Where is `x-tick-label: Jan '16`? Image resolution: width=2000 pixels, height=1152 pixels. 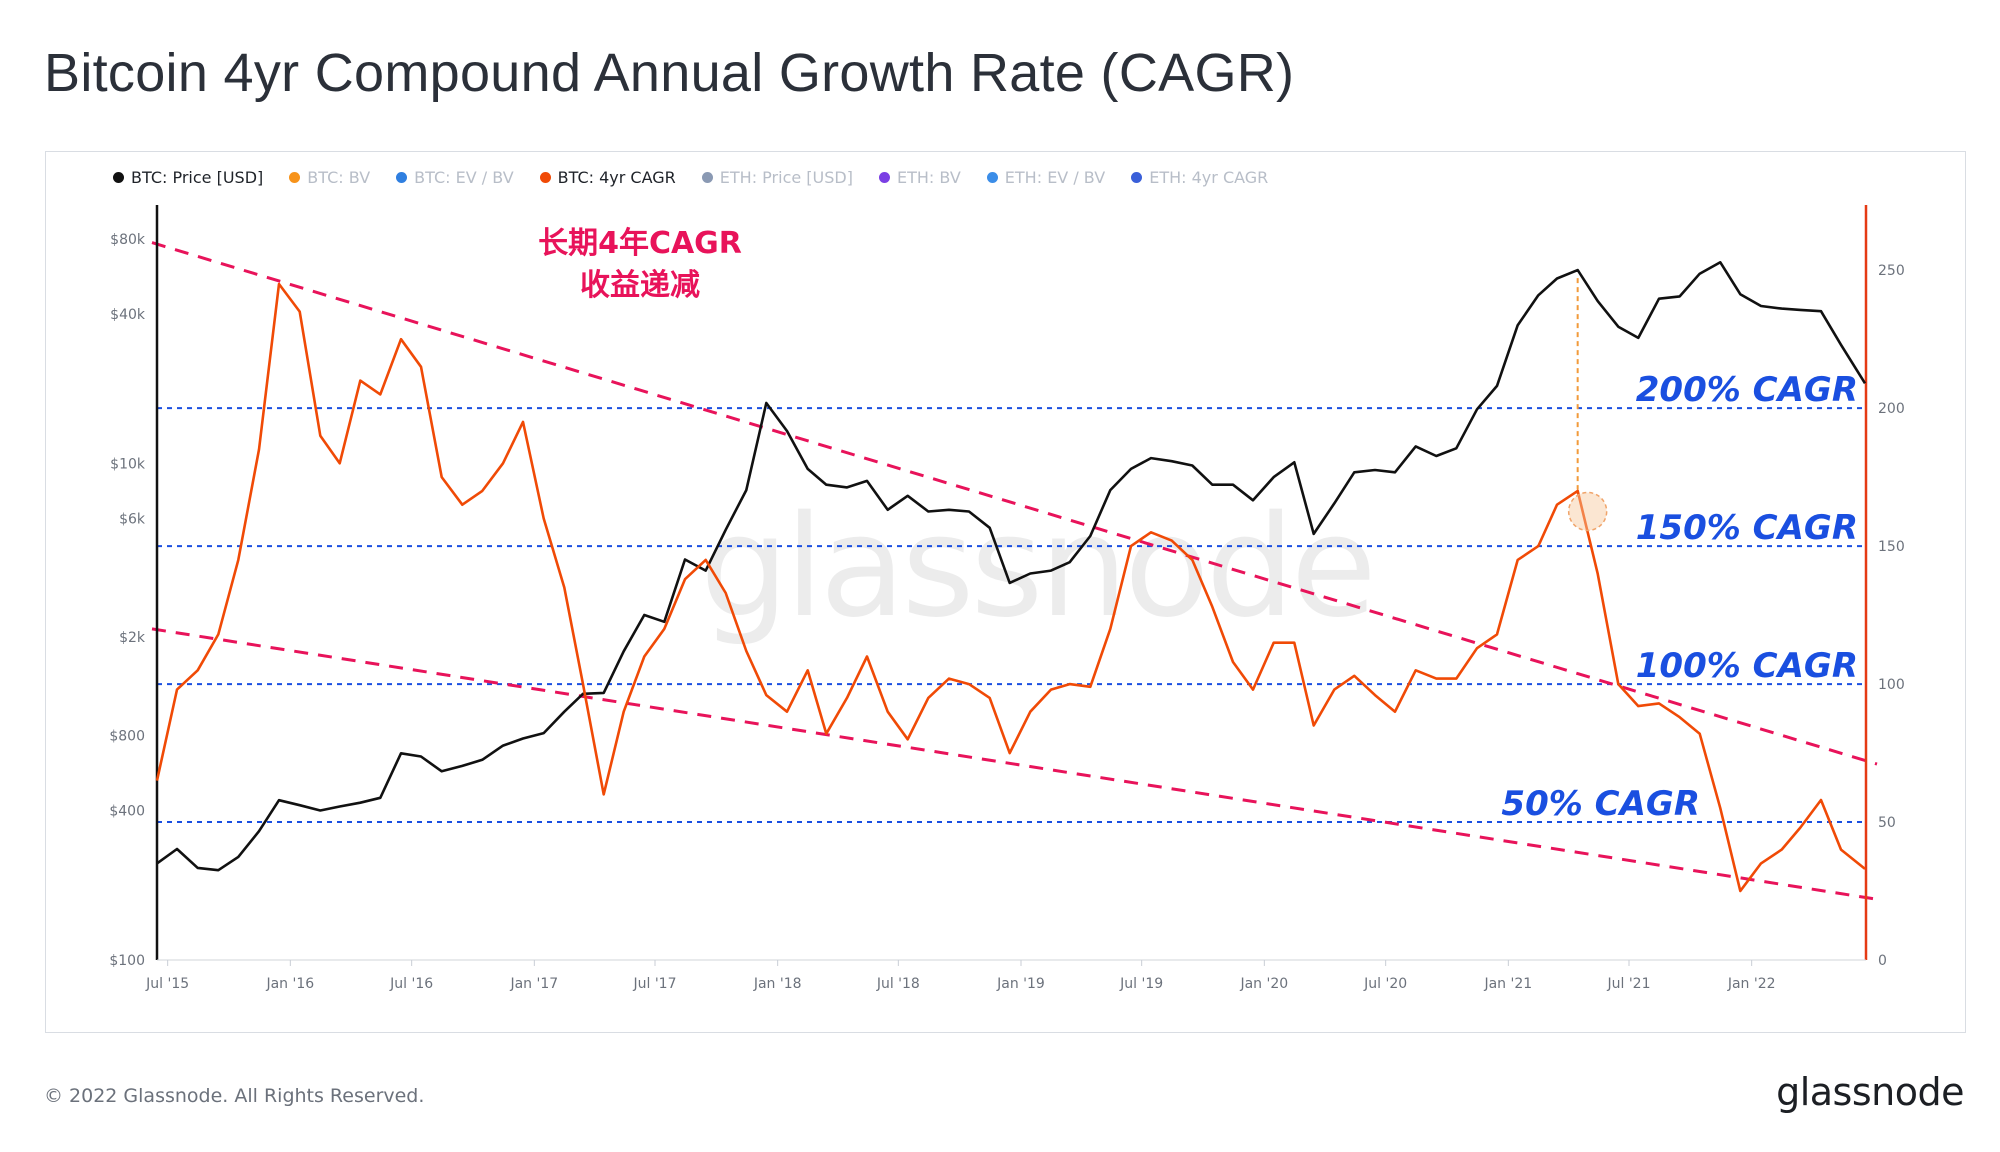
x-tick-label: Jan '16 is located at coordinates (289, 984).